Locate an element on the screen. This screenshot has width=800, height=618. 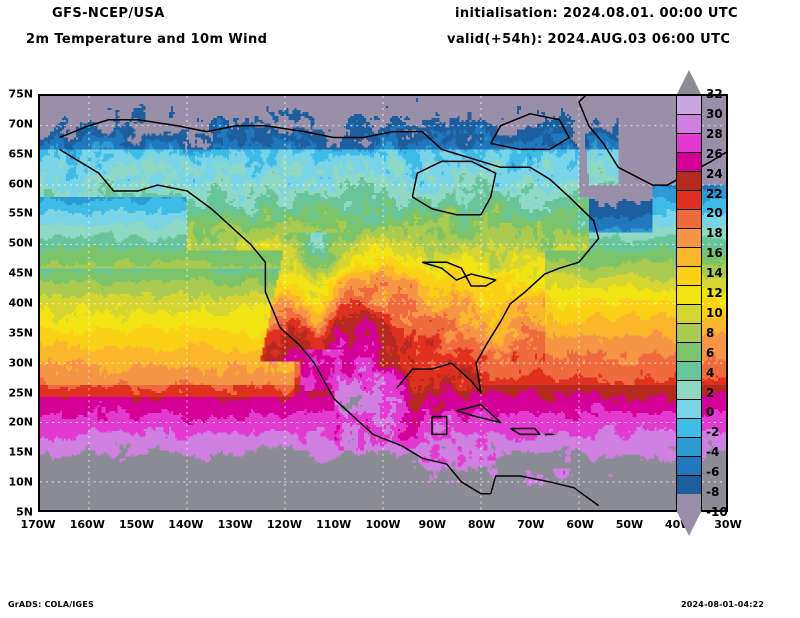
longitude-tick: 30W is located at coordinates (728, 524).